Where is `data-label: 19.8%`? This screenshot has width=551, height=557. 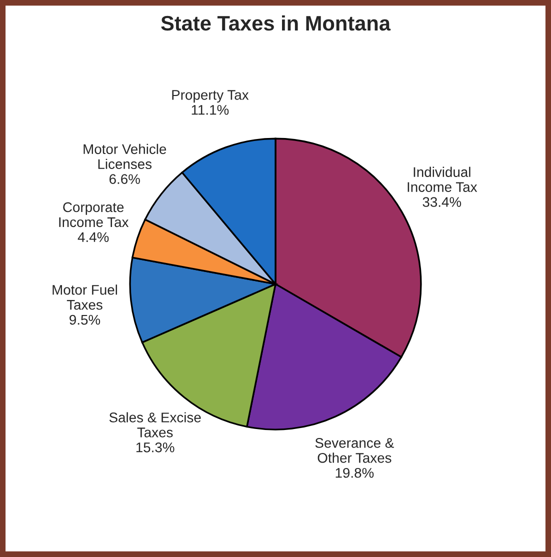 data-label: 19.8% is located at coordinates (355, 473).